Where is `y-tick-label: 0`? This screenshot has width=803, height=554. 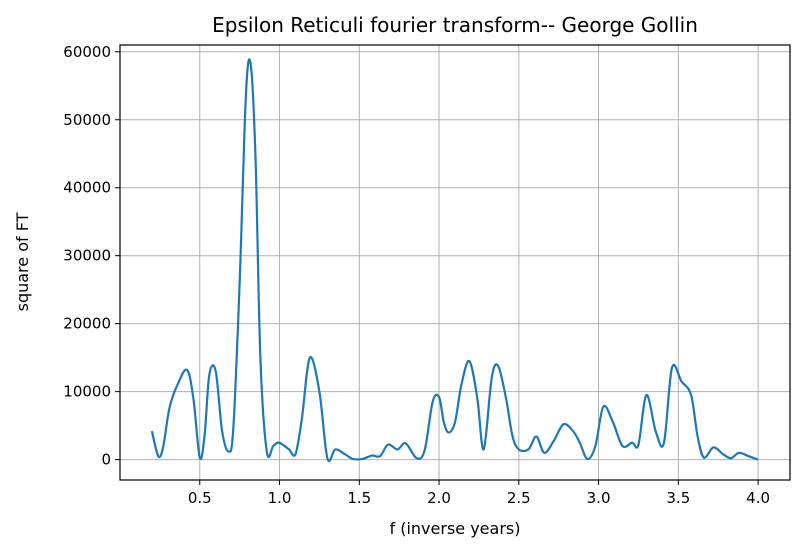 y-tick-label: 0 is located at coordinates (106, 460).